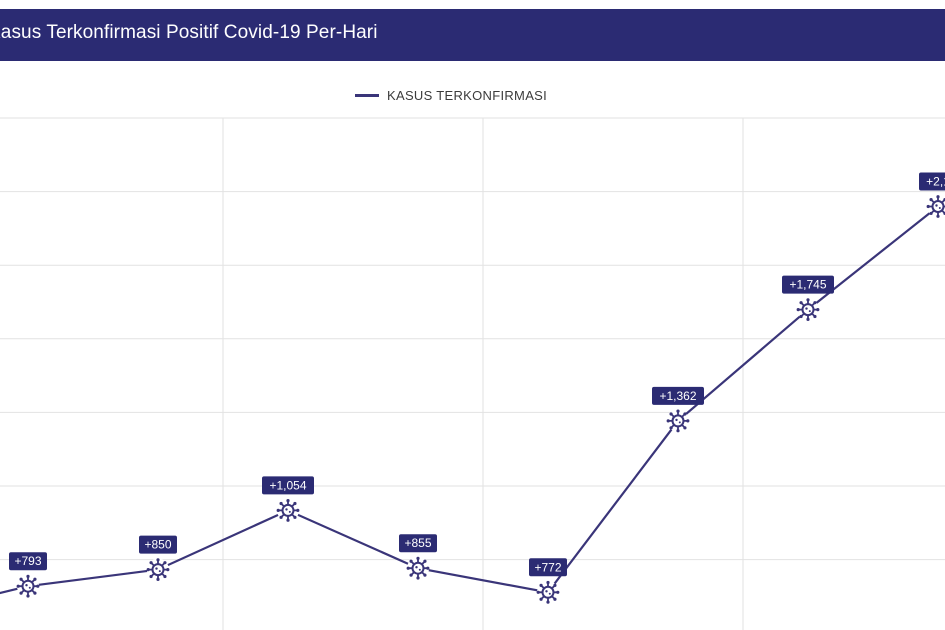  I want to click on data-label-text: +1,054, so click(287, 485).